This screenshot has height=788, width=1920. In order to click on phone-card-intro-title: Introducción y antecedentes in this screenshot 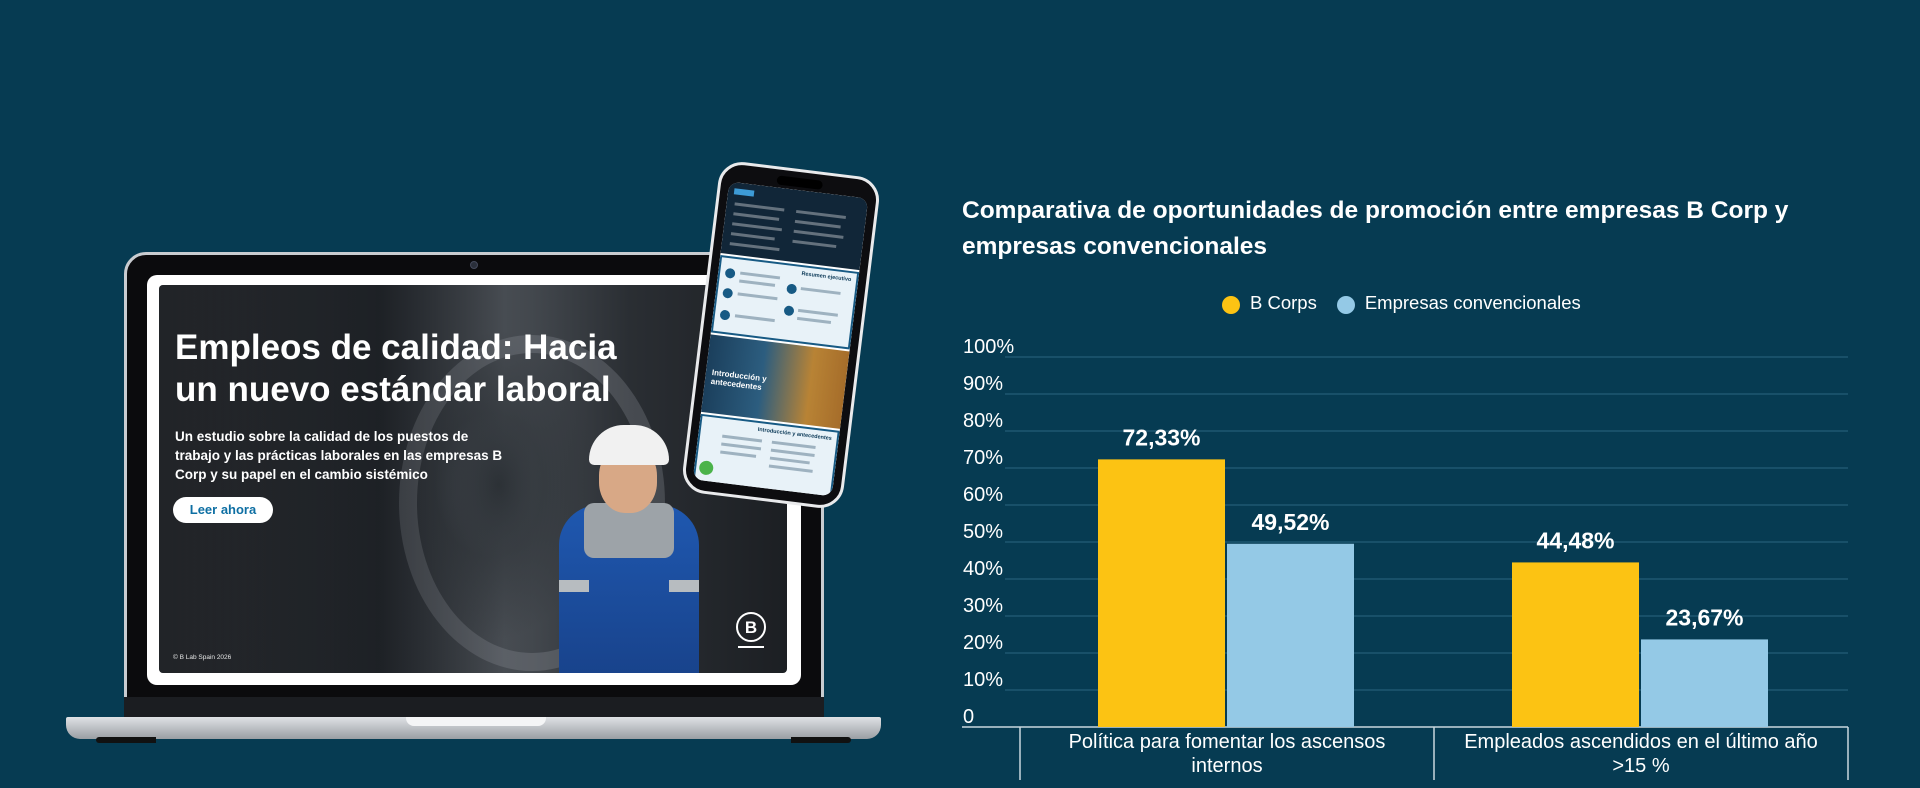, I will do `click(739, 379)`.